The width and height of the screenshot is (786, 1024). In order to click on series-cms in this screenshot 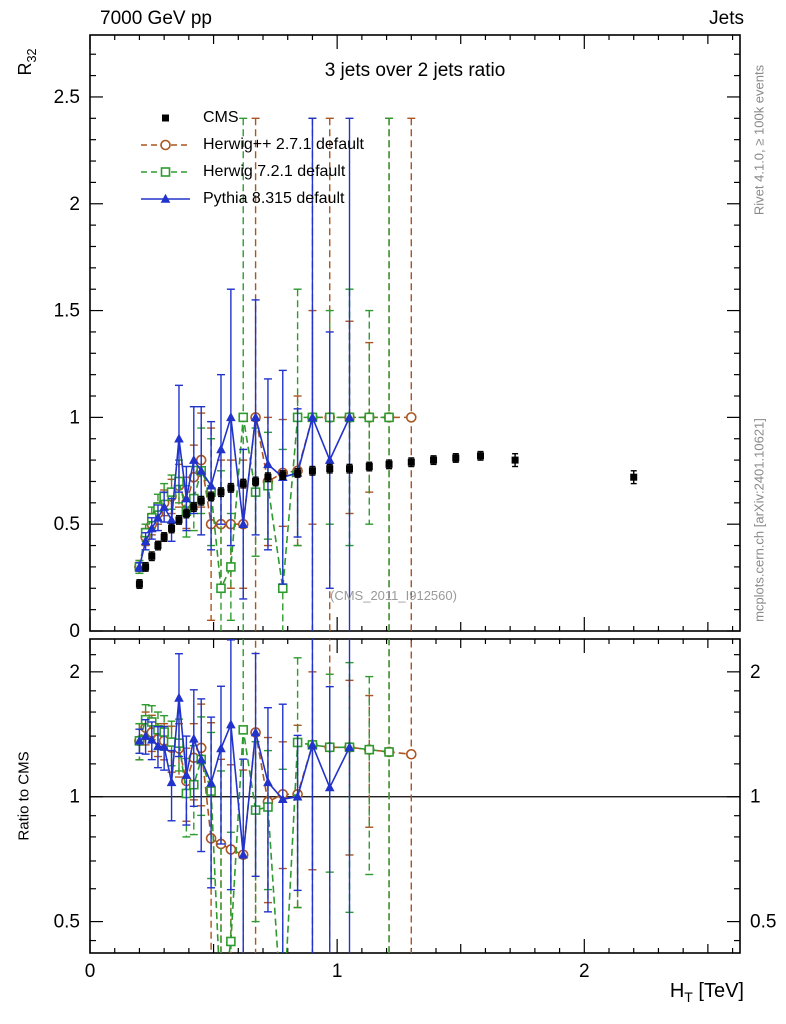, I will do `click(386, 519)`.